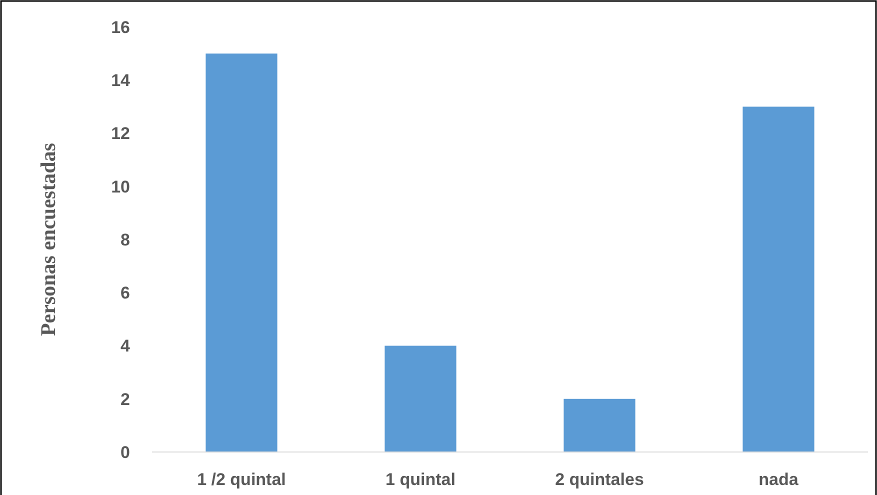 The width and height of the screenshot is (877, 495). Describe the element at coordinates (421, 479) in the screenshot. I see `x-tick-label: 1 quintal` at that location.